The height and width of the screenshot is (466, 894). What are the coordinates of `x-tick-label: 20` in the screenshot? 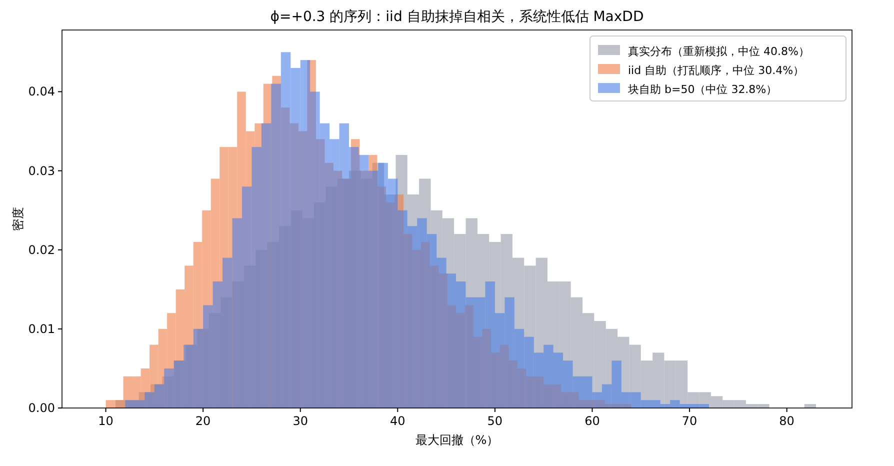 It's located at (203, 421).